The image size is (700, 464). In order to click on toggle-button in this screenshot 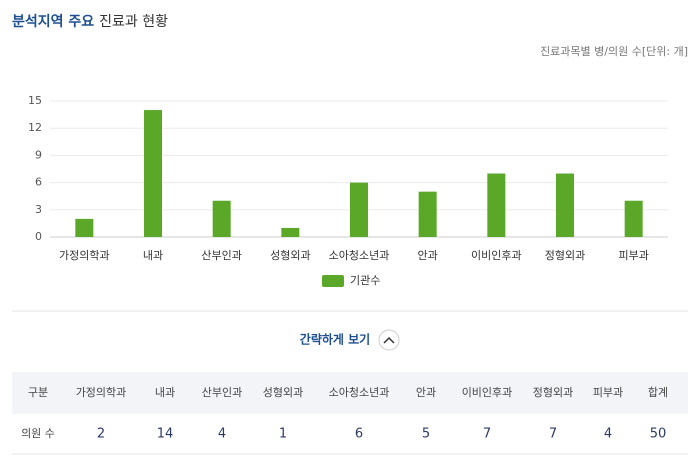, I will do `click(389, 340)`.